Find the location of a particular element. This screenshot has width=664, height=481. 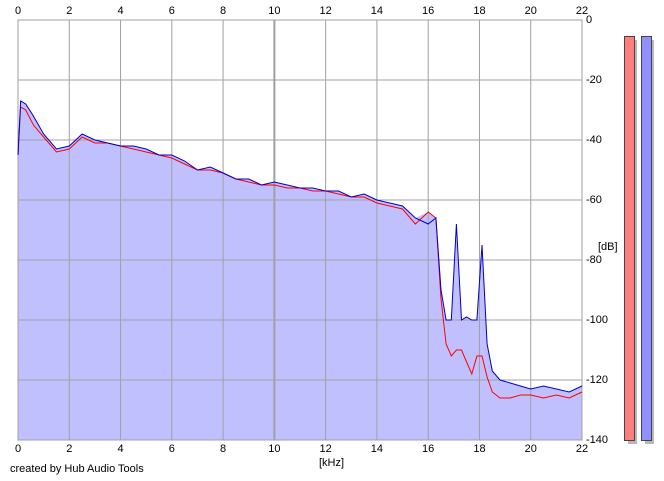

x-tick-label-top: 6 is located at coordinates (171, 11).